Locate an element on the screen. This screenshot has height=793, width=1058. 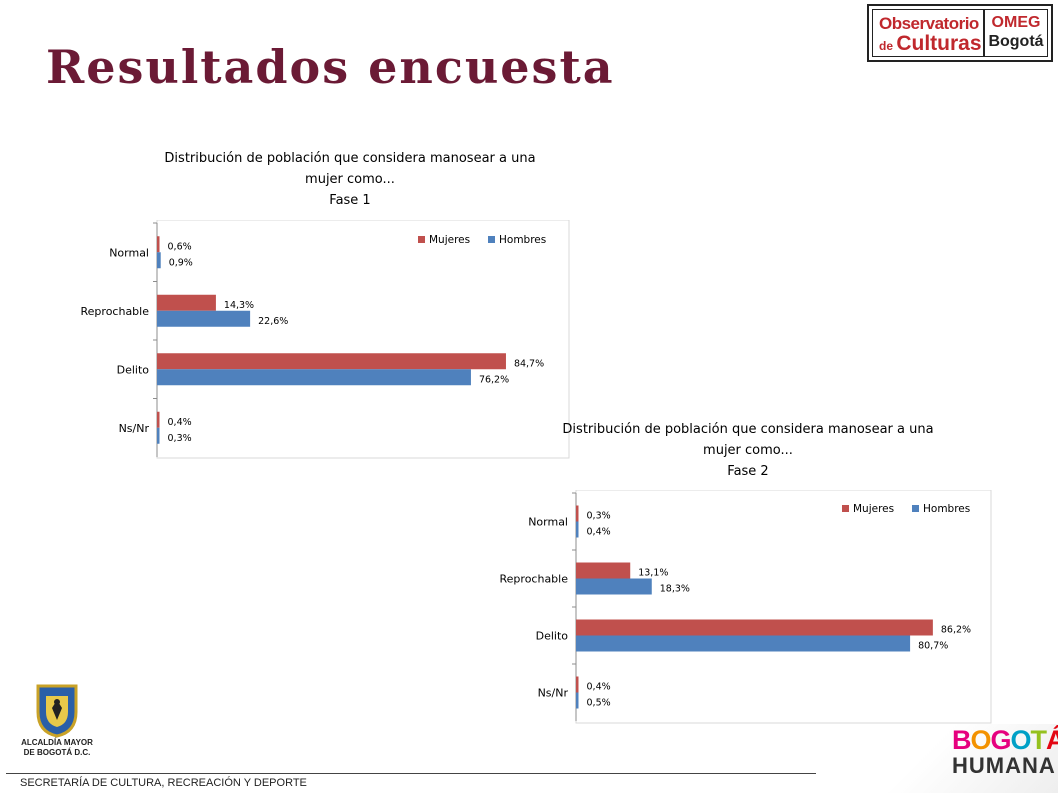
data-label: 22,6% is located at coordinates (273, 321).